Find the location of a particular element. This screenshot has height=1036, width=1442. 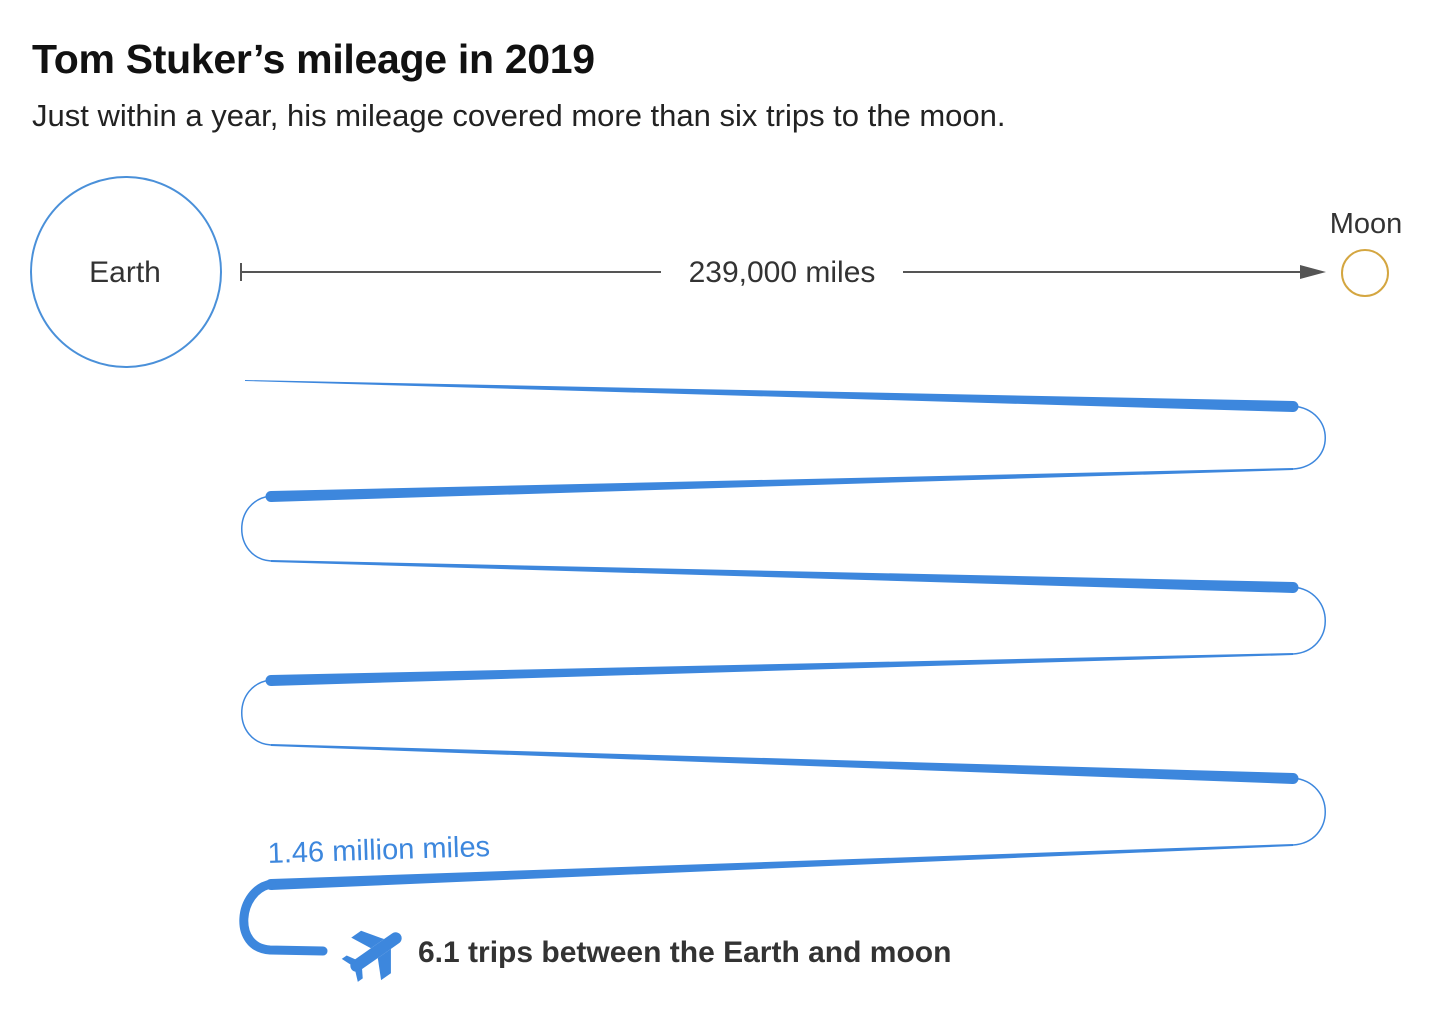

airplane-icon is located at coordinates (371, 956).